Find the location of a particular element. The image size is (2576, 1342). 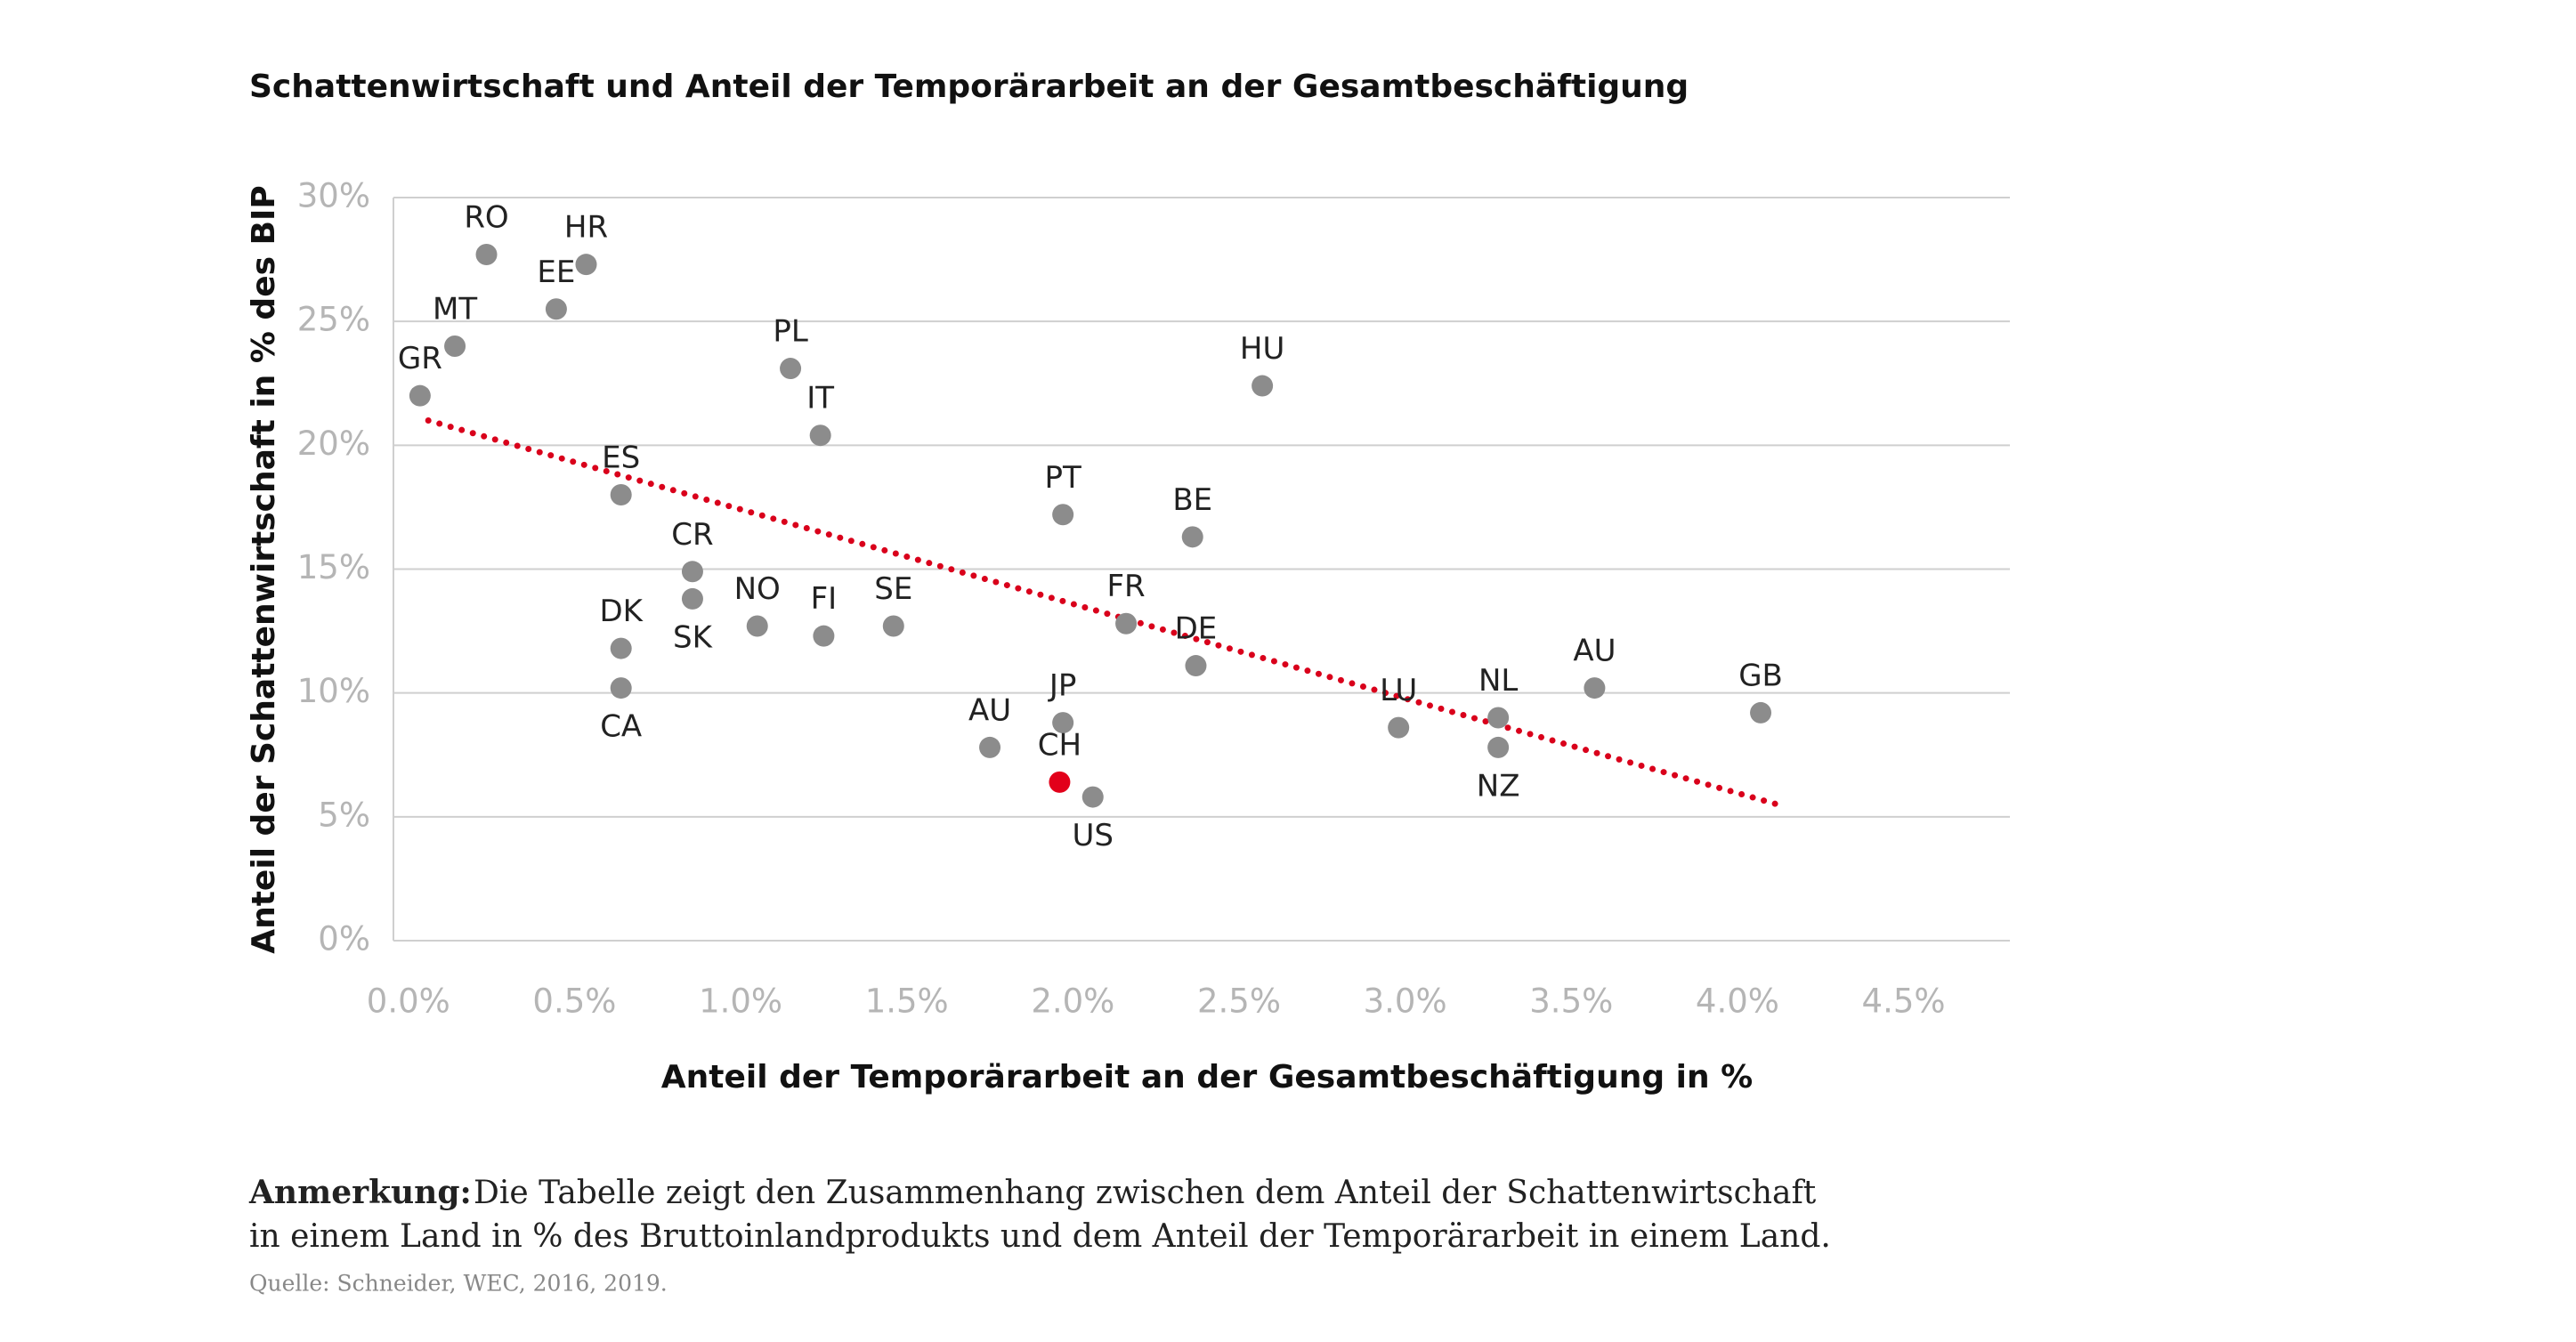

y-tick-label: 10% is located at coordinates (334, 691).